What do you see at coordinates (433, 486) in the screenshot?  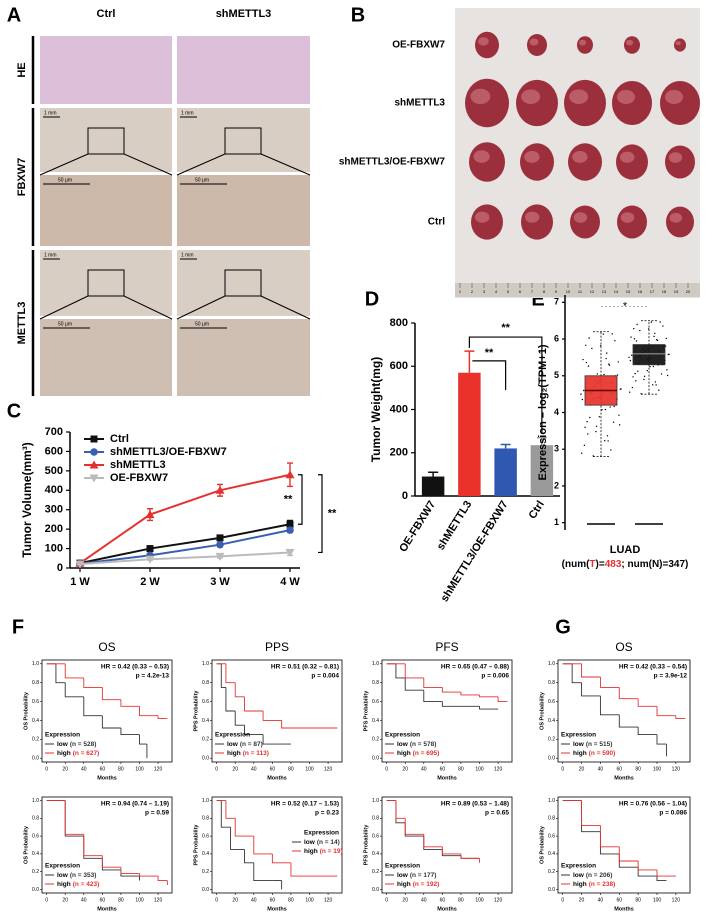 I see `bar` at bounding box center [433, 486].